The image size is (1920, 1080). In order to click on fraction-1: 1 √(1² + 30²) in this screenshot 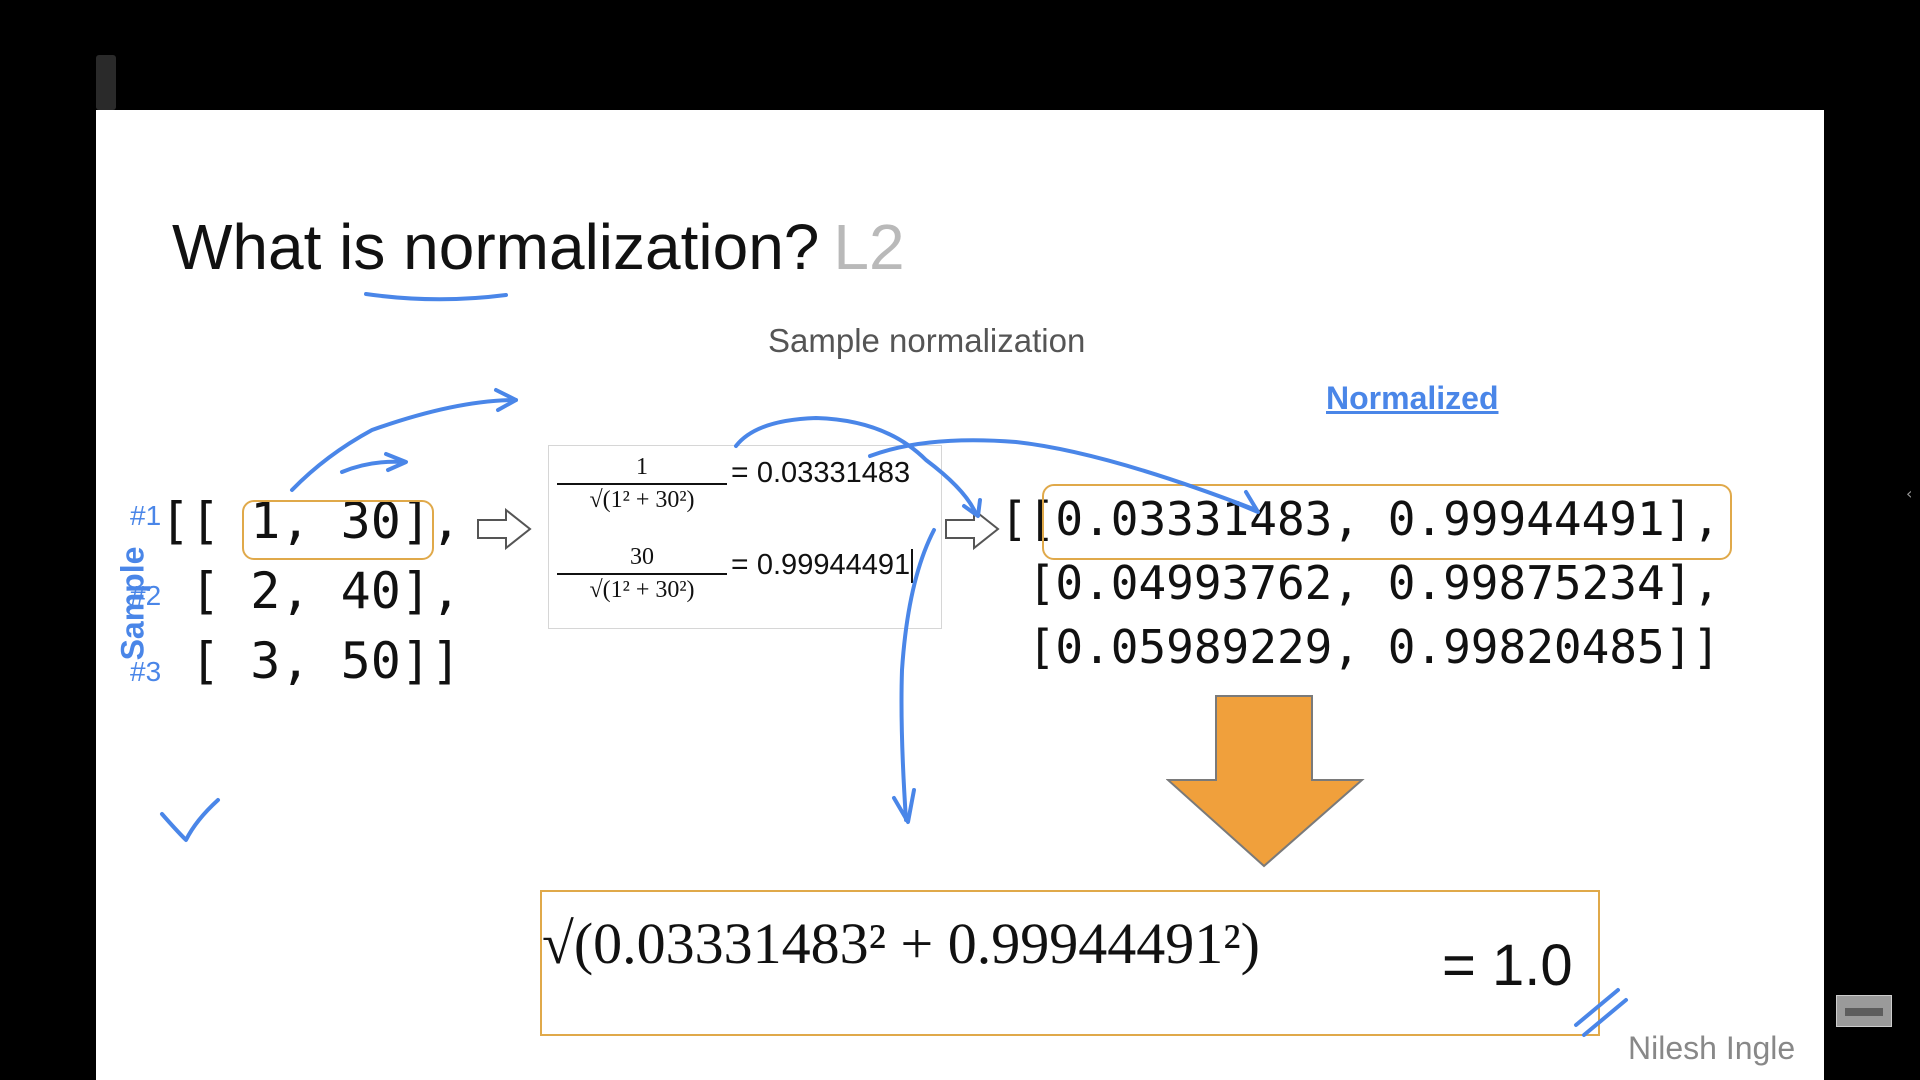, I will do `click(642, 484)`.